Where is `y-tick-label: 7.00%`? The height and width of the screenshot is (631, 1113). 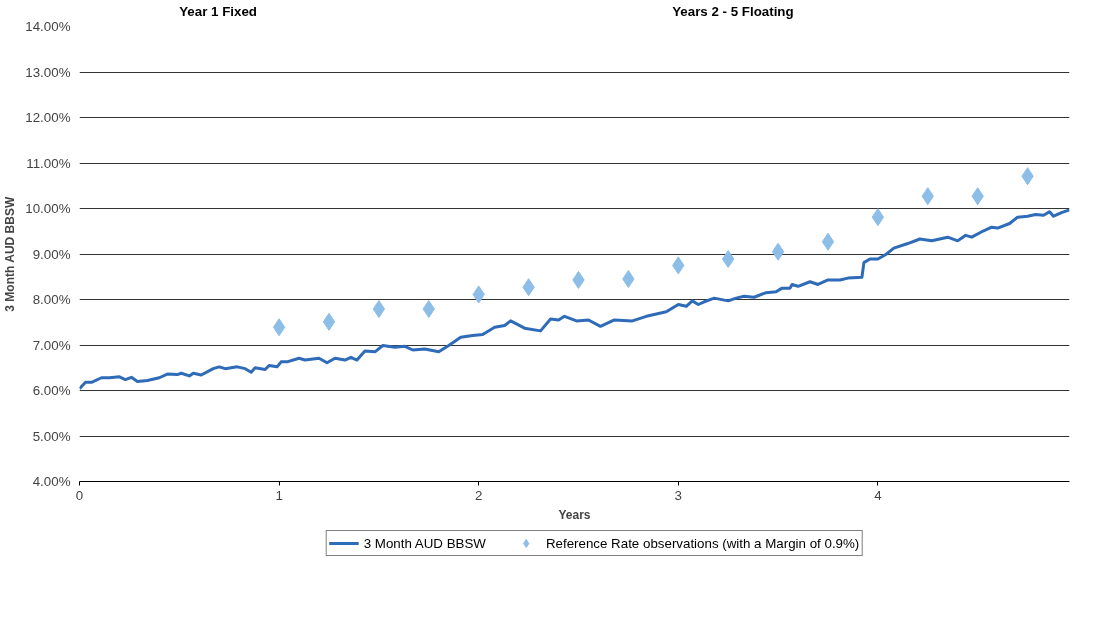
y-tick-label: 7.00% is located at coordinates (51, 345).